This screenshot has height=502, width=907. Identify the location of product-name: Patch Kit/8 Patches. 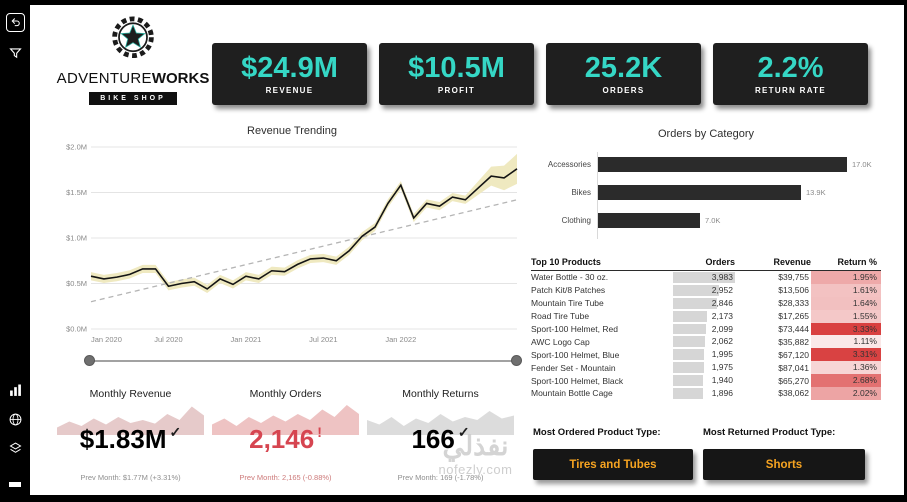
(568, 290).